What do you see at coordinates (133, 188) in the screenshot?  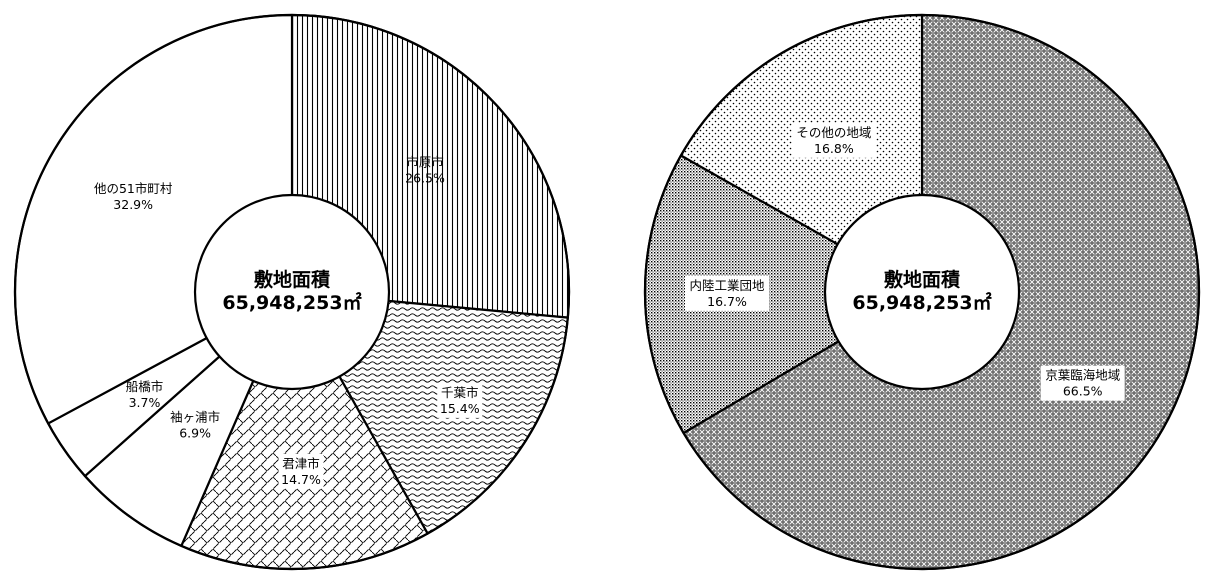 I see `slice-name-label: 他の51市町村` at bounding box center [133, 188].